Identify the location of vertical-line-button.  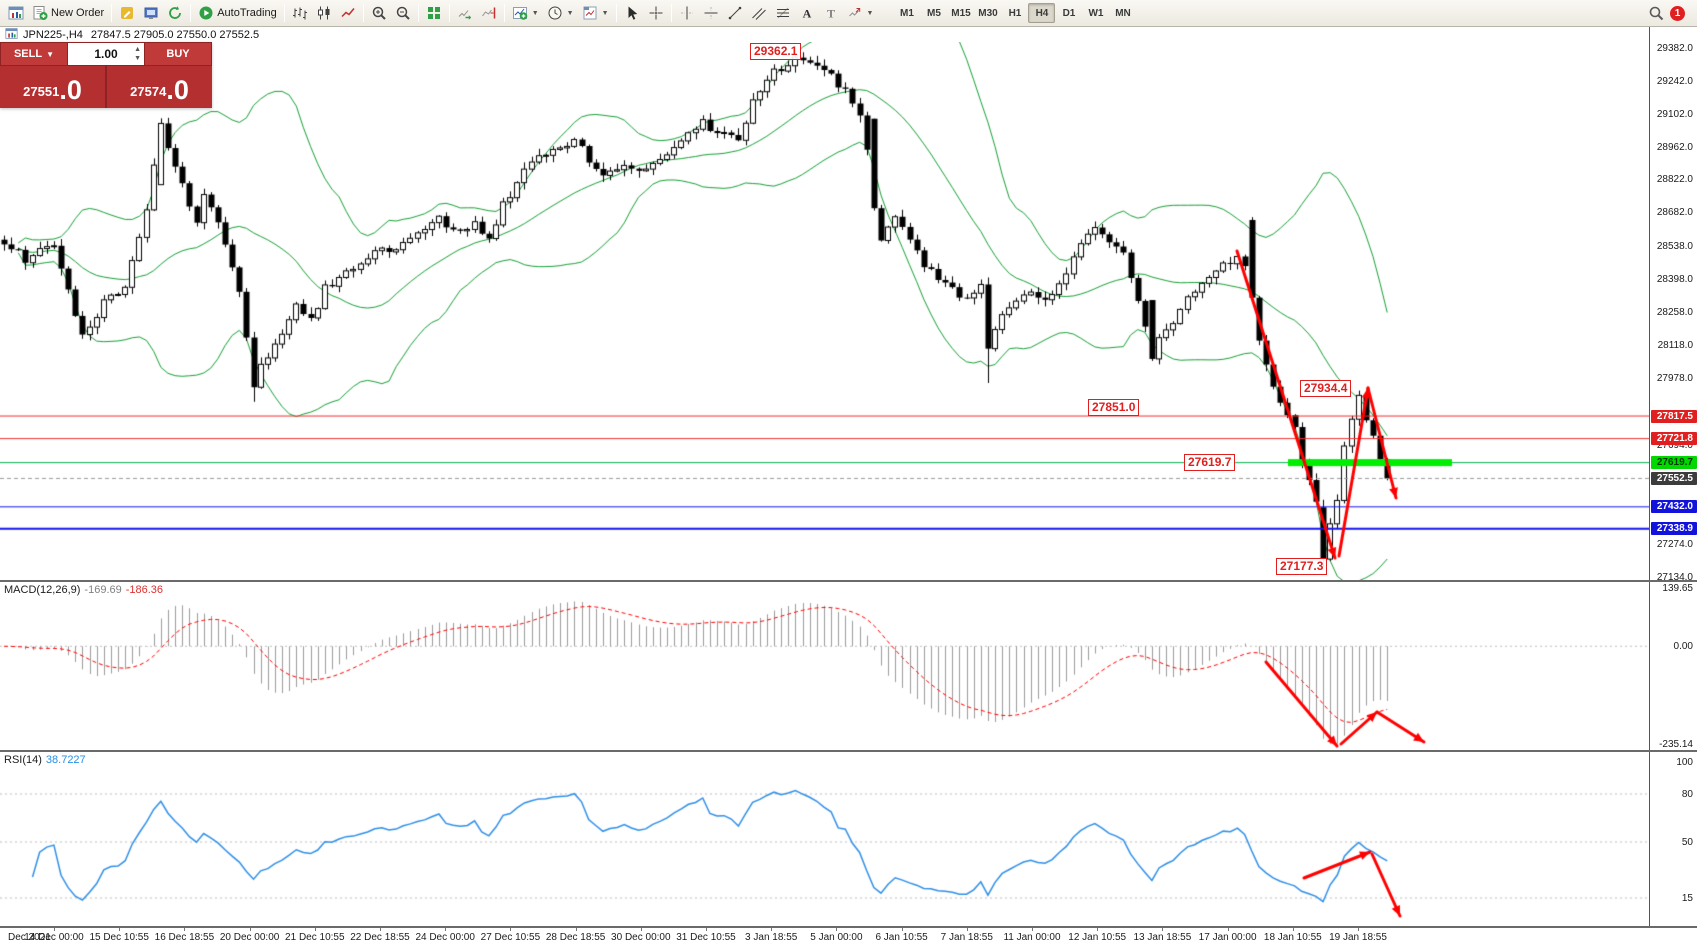
(687, 13).